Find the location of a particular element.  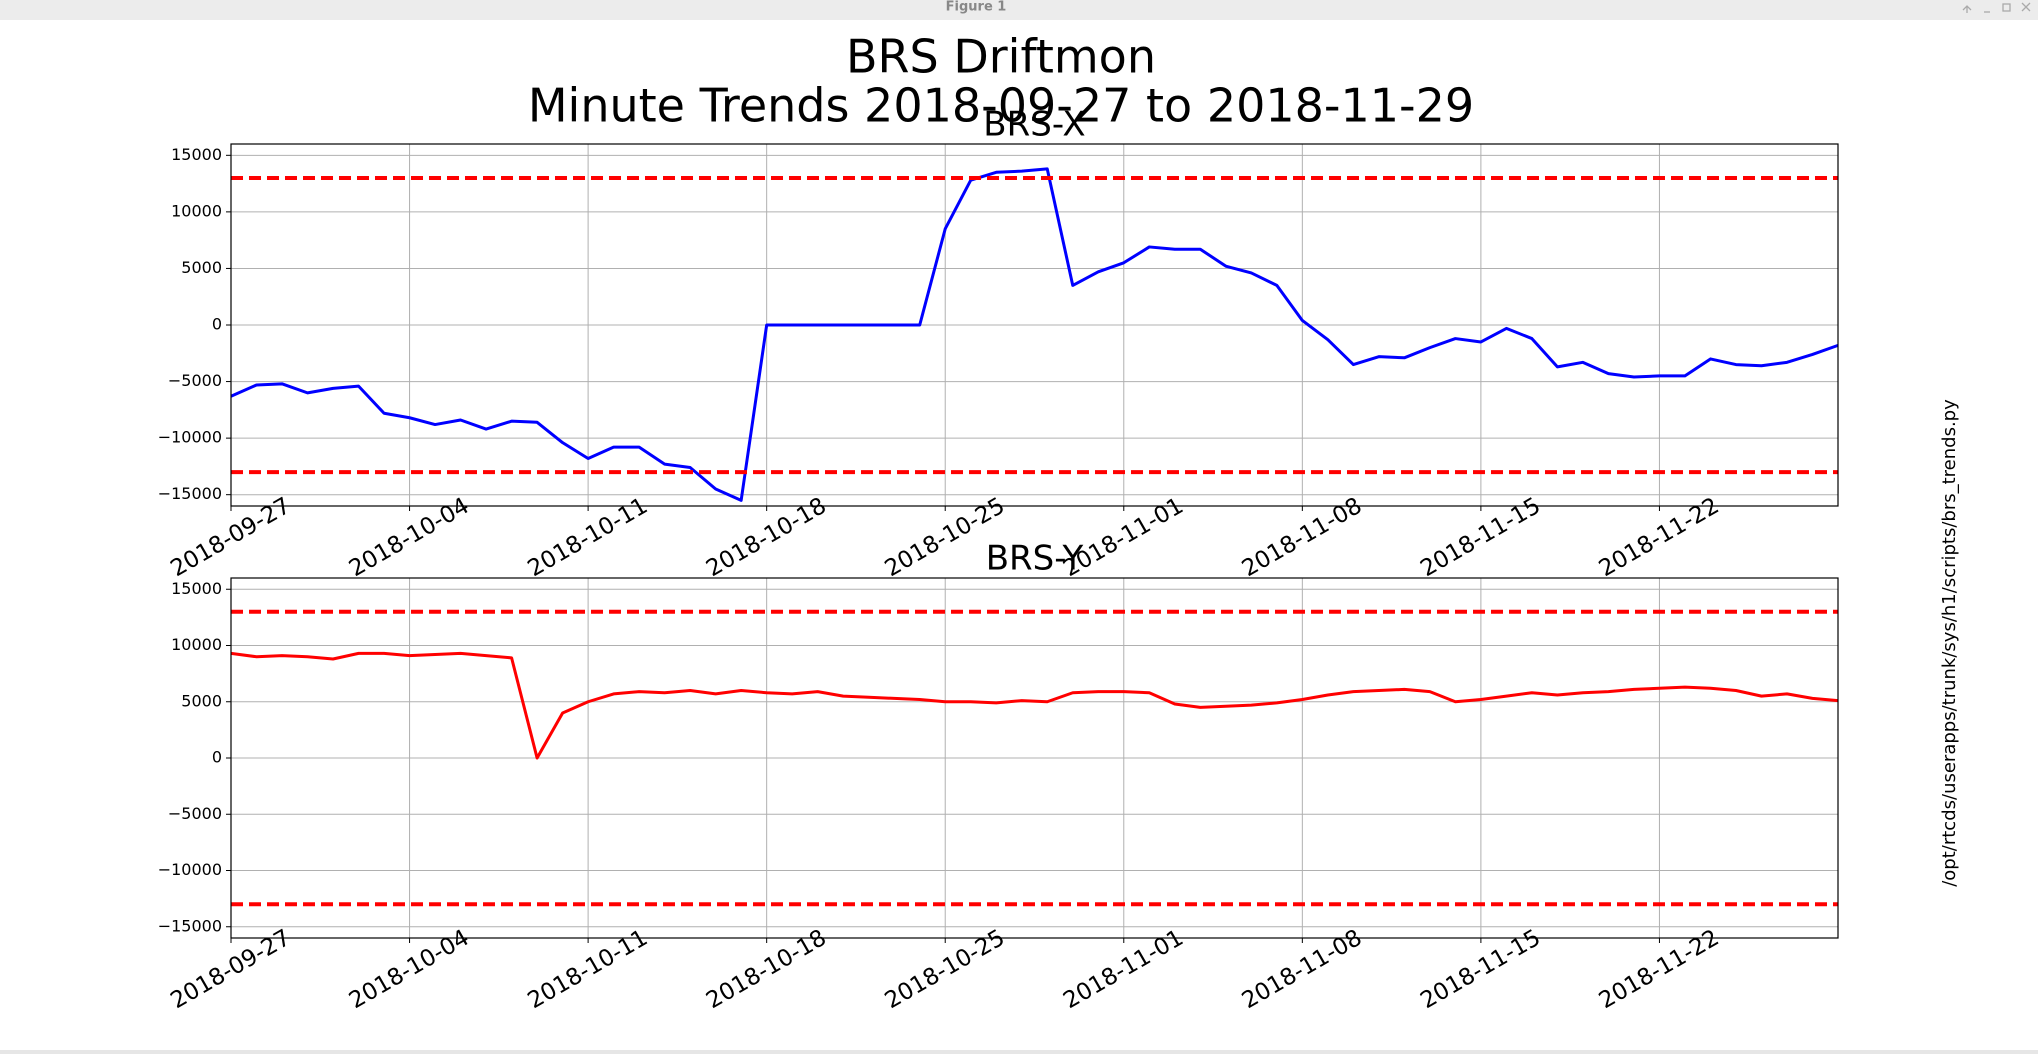

figure-subtitle: Minute Trends 2018-09-27 to 2018-11-29 is located at coordinates (1001, 106).